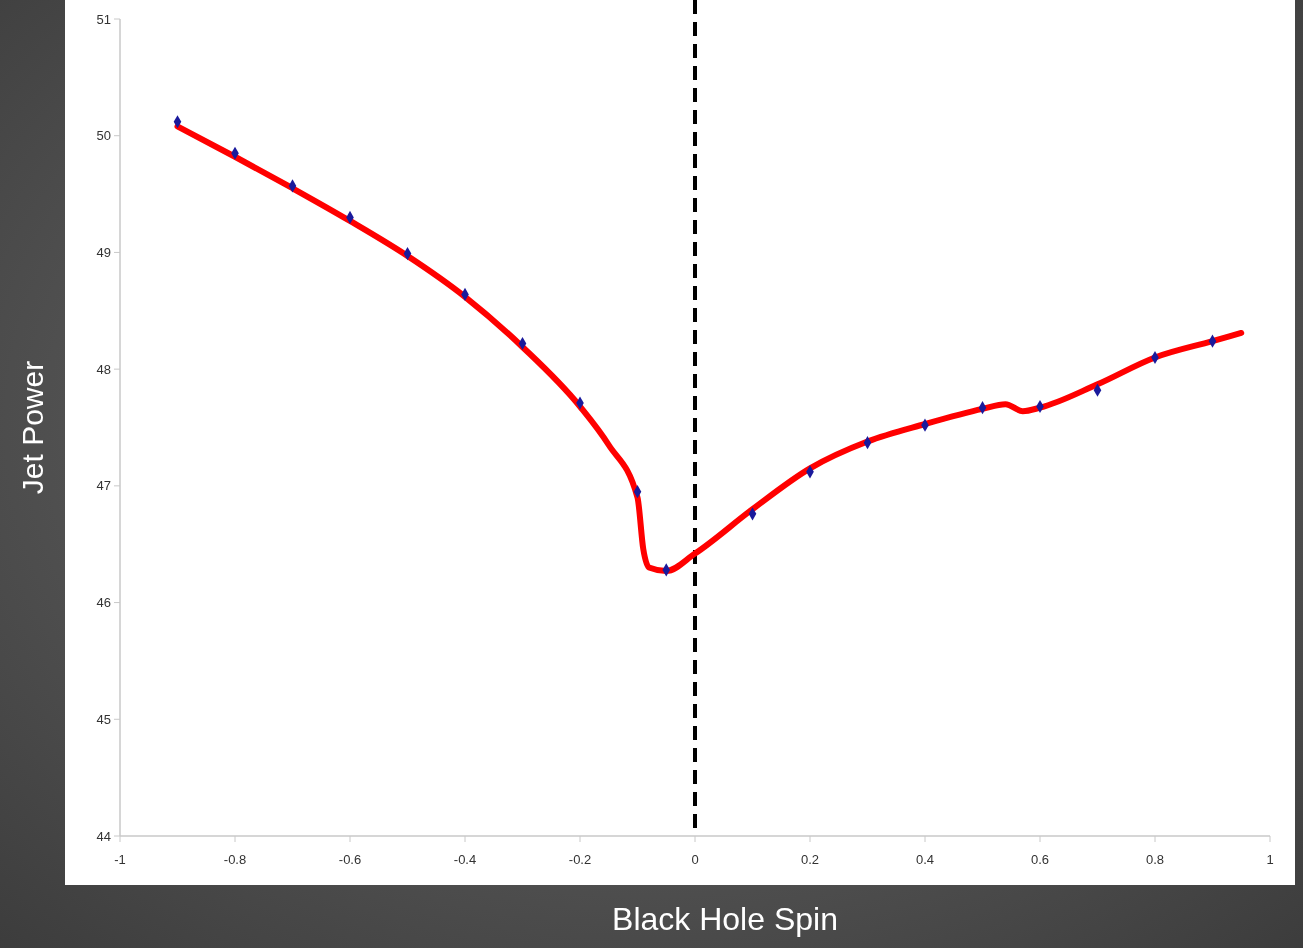 The width and height of the screenshot is (1303, 948). Describe the element at coordinates (103, 836) in the screenshot. I see `y-tick-label: 44` at that location.